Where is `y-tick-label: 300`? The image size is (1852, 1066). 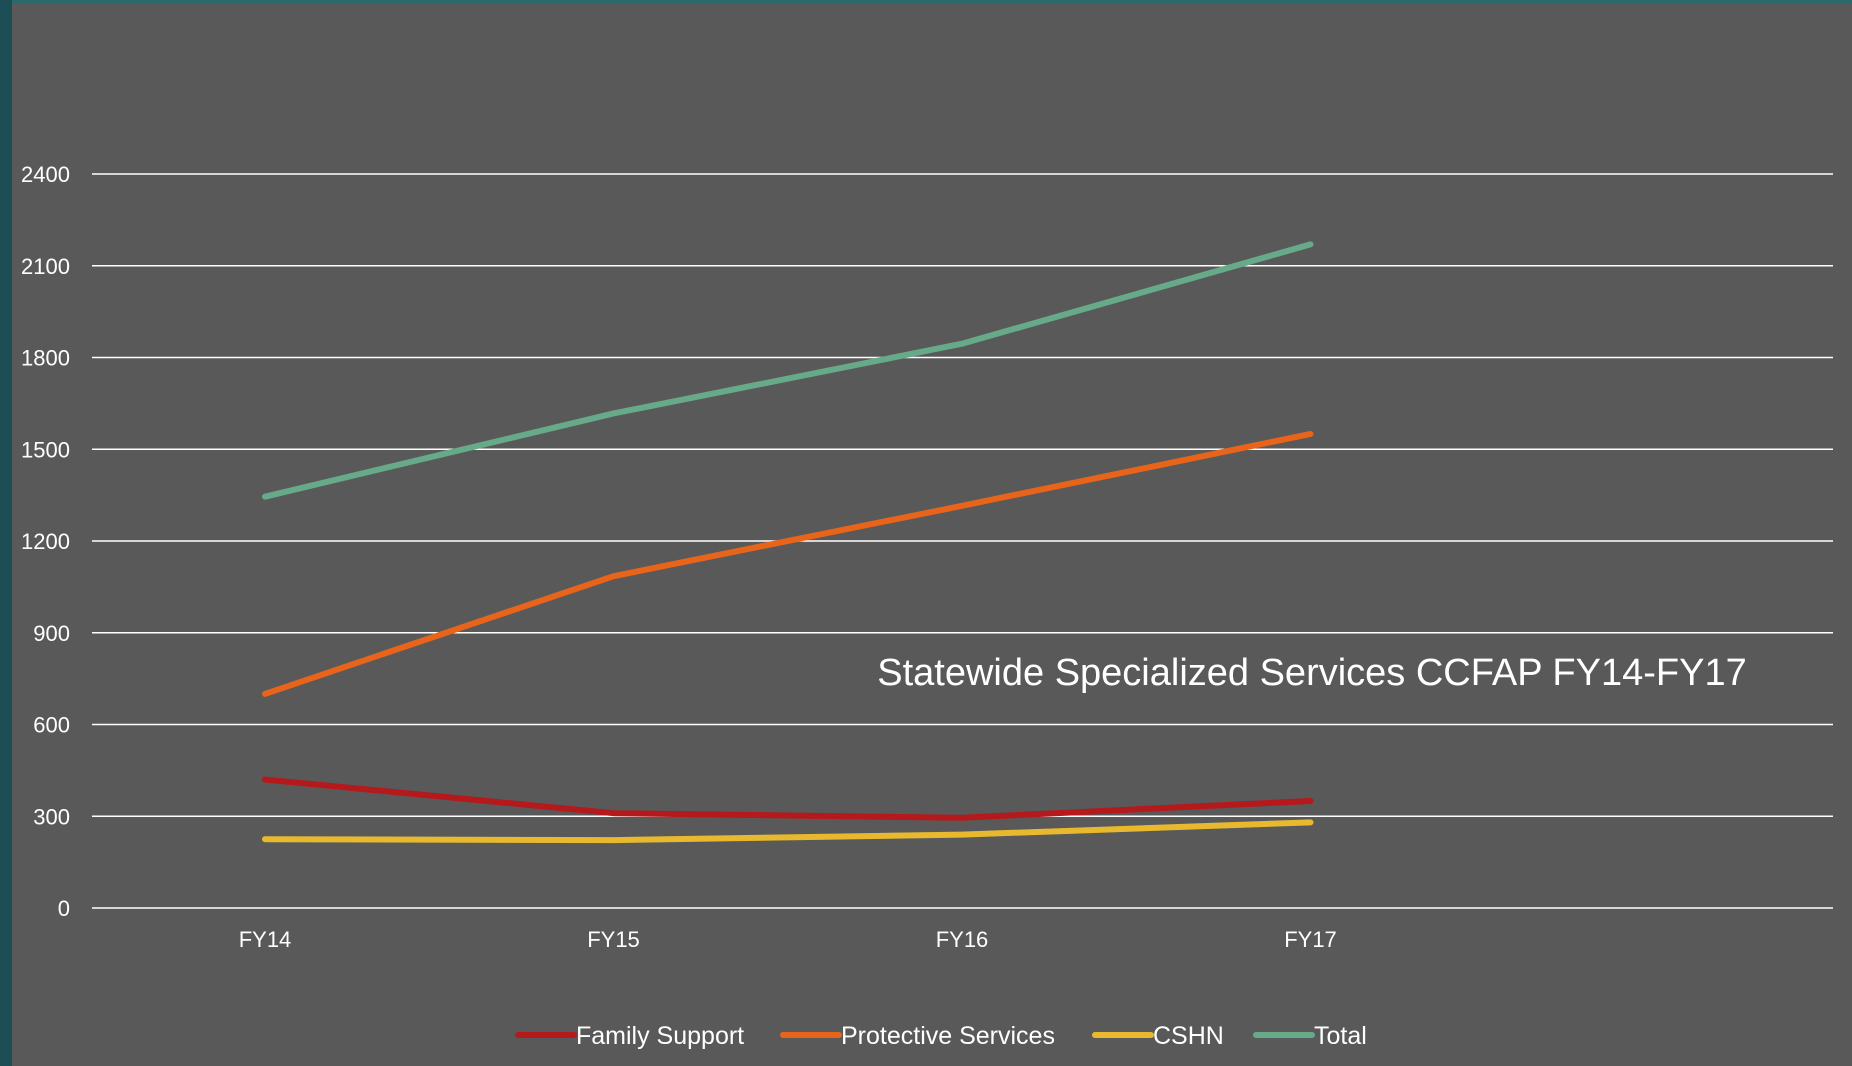 y-tick-label: 300 is located at coordinates (51, 816).